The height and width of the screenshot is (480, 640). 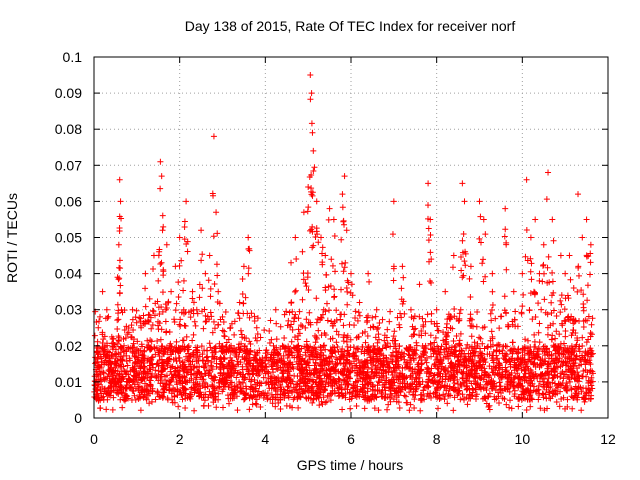 What do you see at coordinates (68, 274) in the screenshot?
I see `y-tick-label: 0.04` at bounding box center [68, 274].